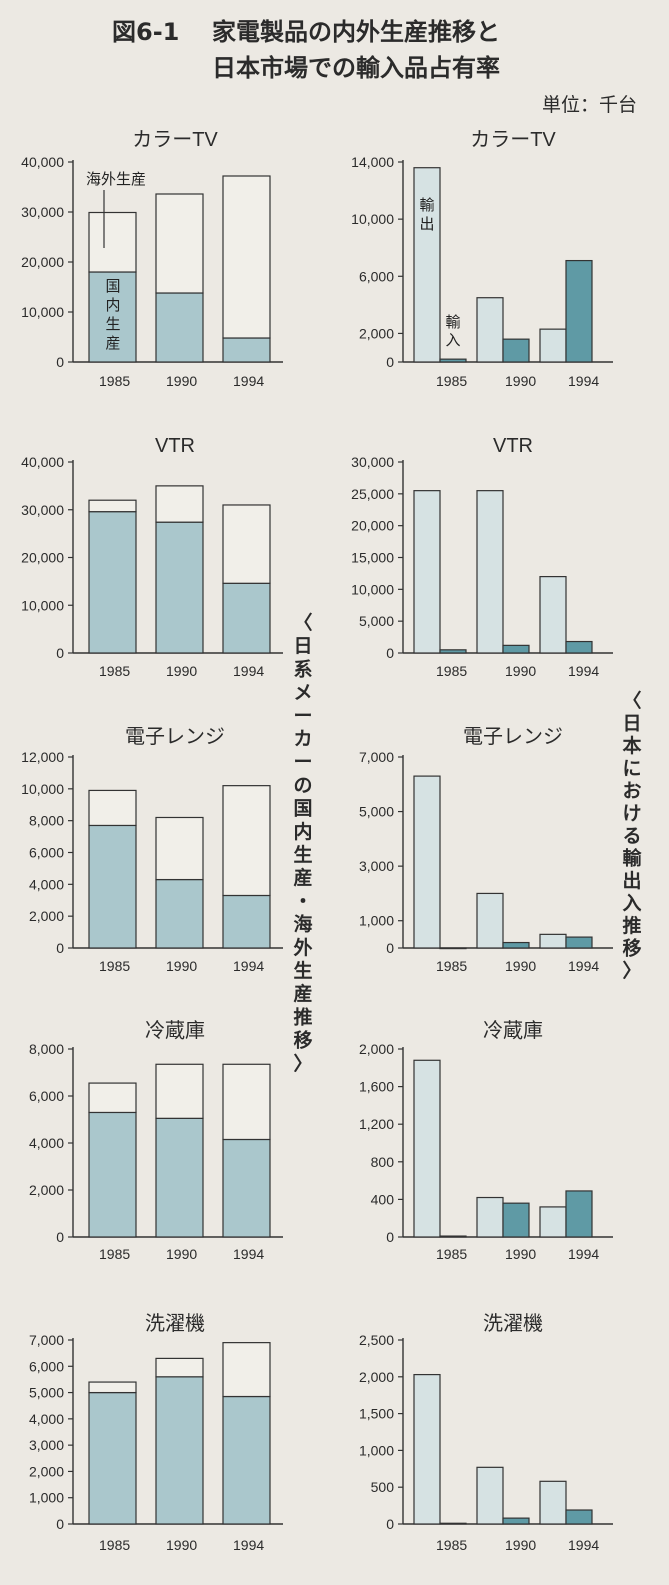 This screenshot has width=669, height=1585. What do you see at coordinates (112, 343) in the screenshot?
I see `annotation-domestic-char: 産` at bounding box center [112, 343].